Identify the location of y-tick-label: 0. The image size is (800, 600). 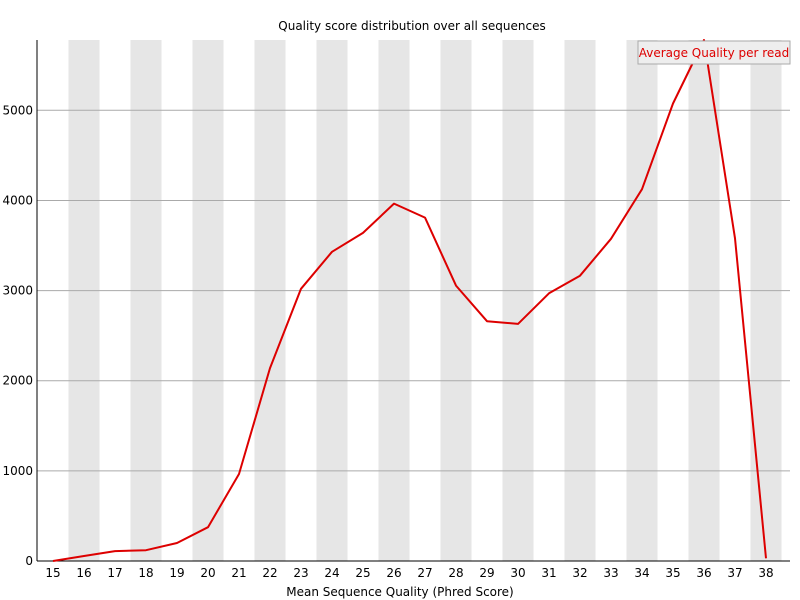
(29, 561).